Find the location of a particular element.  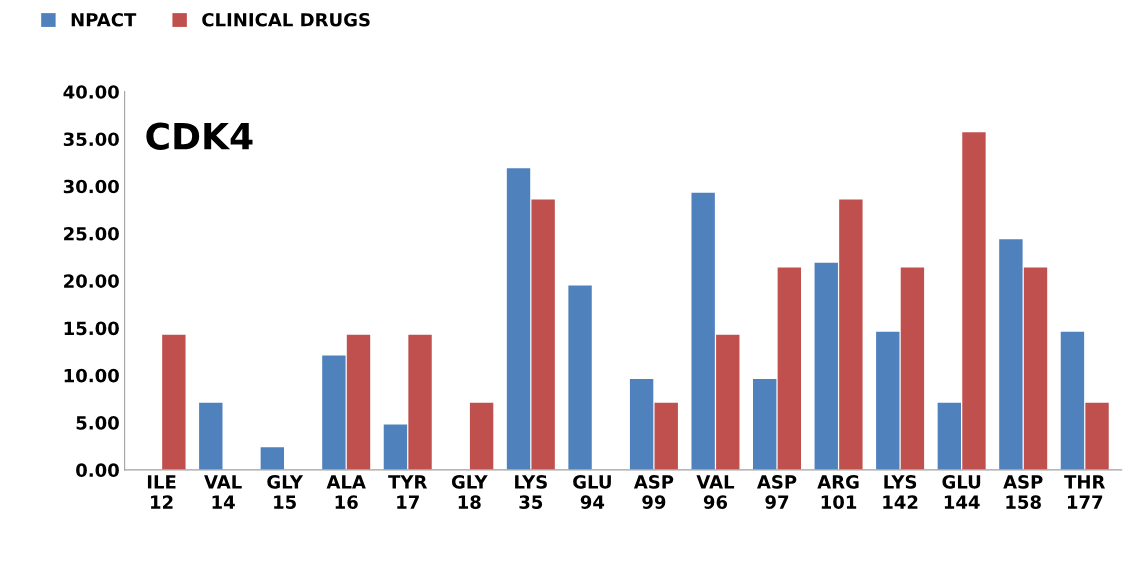

x-tick-label: TYR 17 is located at coordinates (408, 492).